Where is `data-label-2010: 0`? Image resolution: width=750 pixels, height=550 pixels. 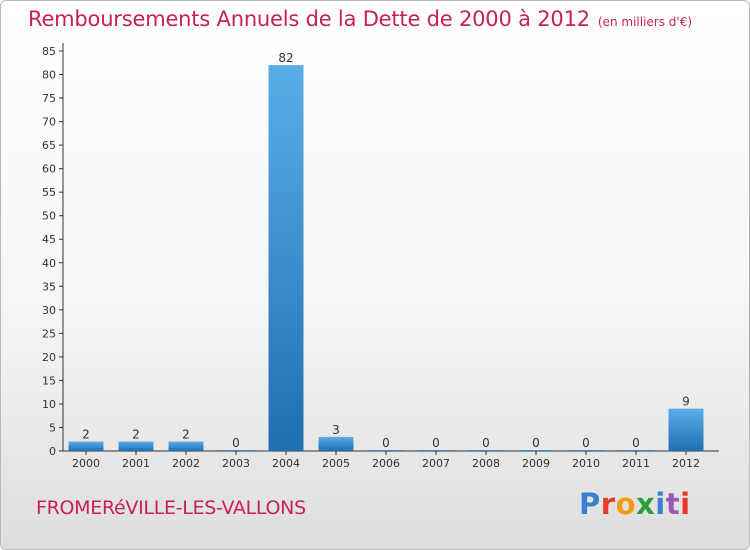
data-label-2010: 0 is located at coordinates (586, 443).